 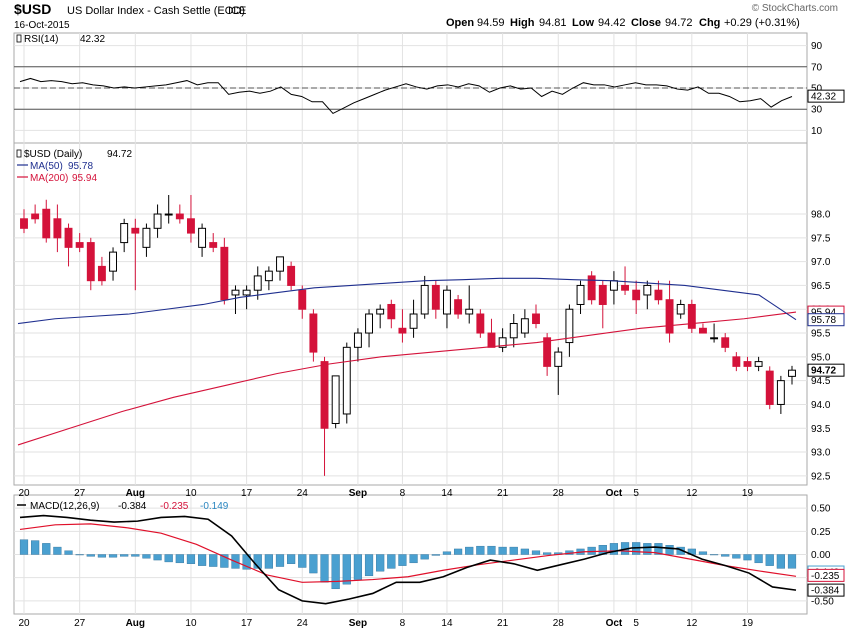 I want to click on close-value: 94.72, so click(x=679, y=23).